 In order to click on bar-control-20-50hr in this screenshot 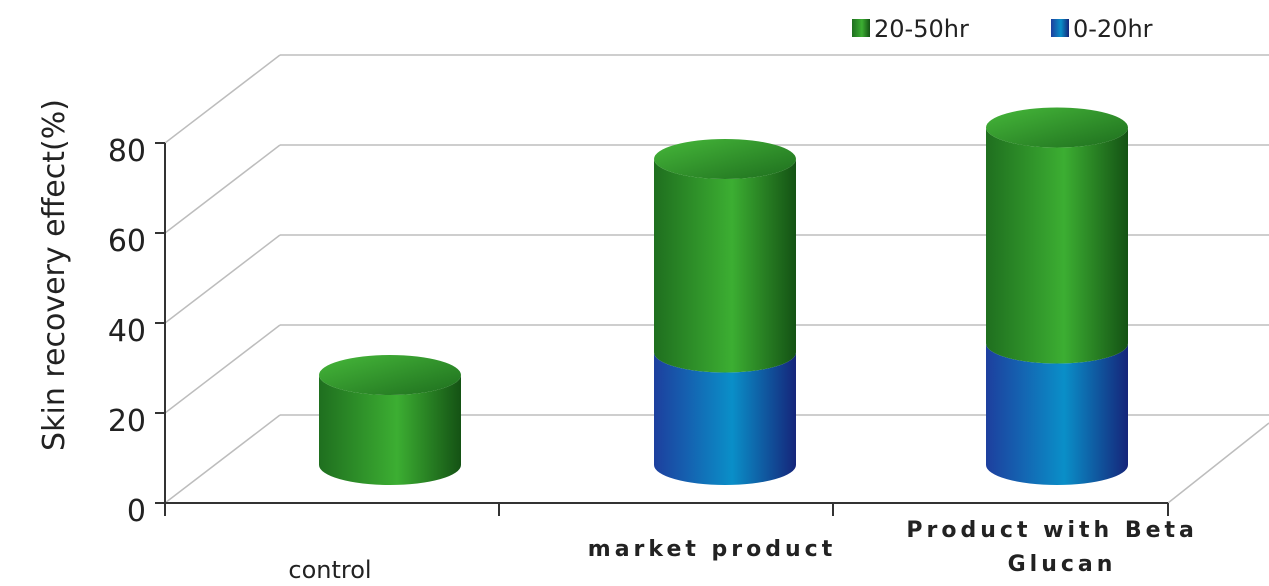, I will do `click(390, 430)`.